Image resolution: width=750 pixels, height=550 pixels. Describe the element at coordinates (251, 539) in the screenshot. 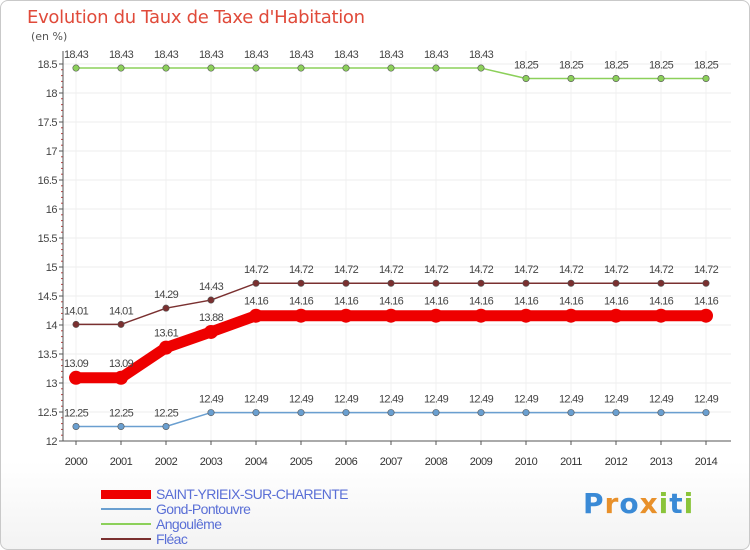

I see `legend-item-fleac: Fléac` at that location.